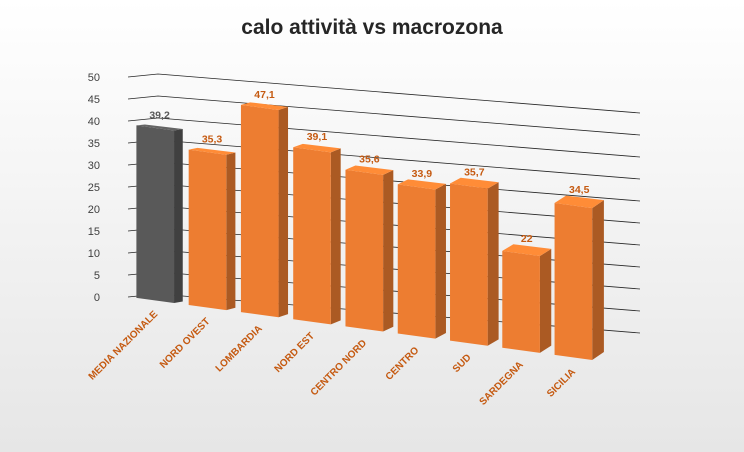 The height and width of the screenshot is (452, 744). Describe the element at coordinates (264, 95) in the screenshot. I see `data-label: 47,1` at that location.